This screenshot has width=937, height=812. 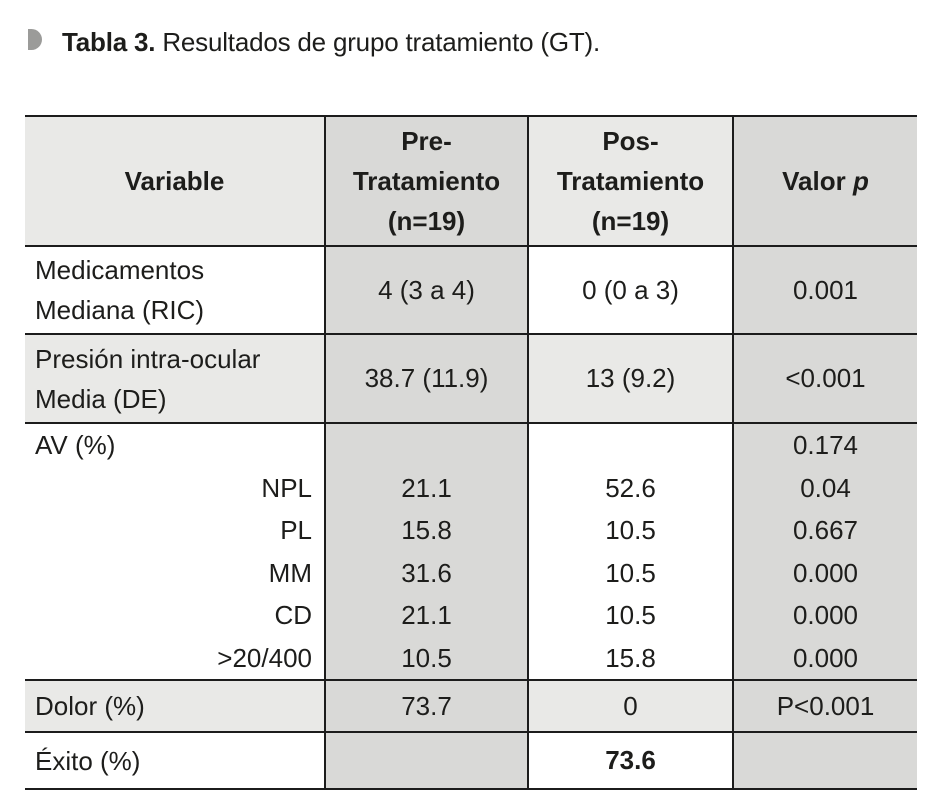 I want to click on av-sub-label: PL, so click(x=296, y=530).